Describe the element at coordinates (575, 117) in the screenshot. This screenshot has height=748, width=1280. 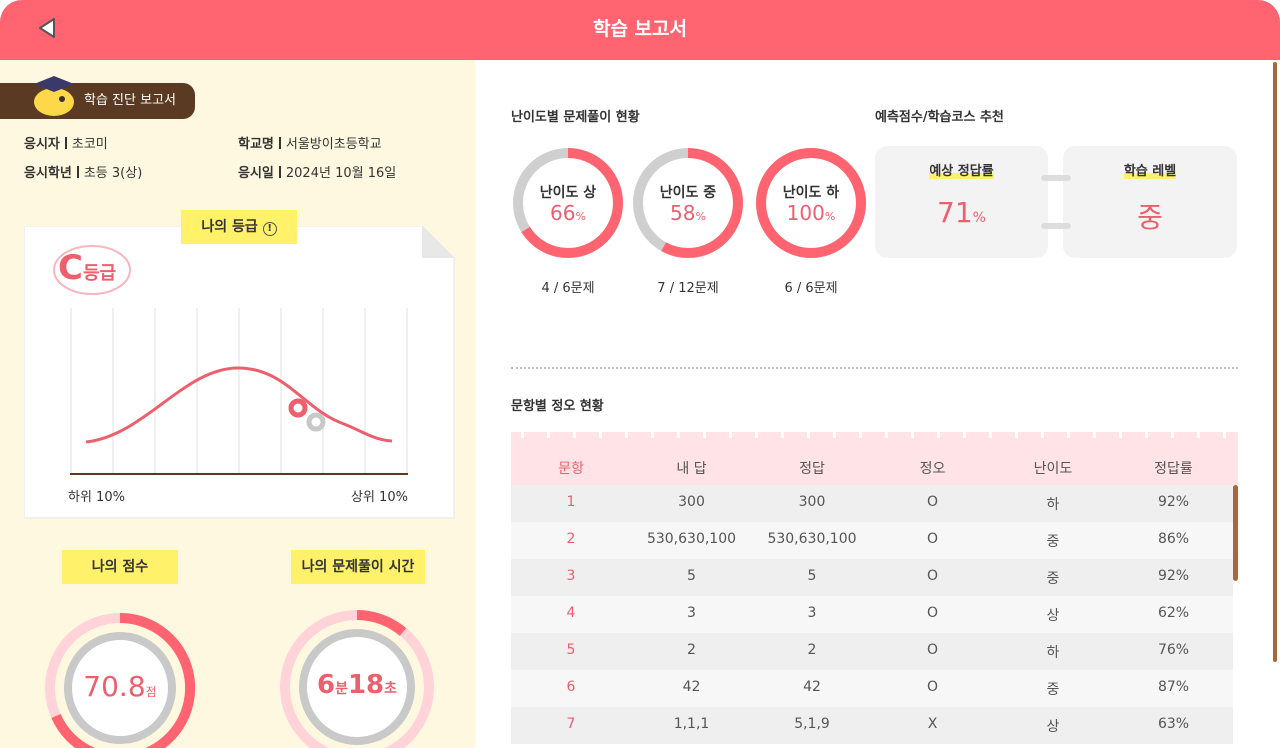
I see `difficulty-title: 난이도별 문제풀이 현황` at that location.